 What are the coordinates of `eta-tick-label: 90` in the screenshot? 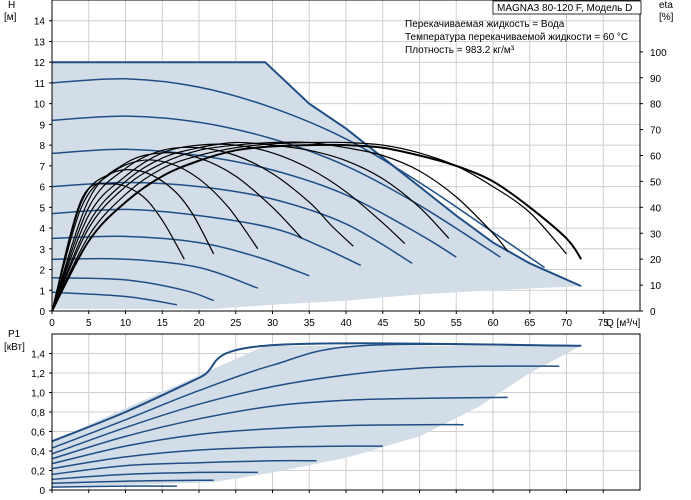 It's located at (656, 79).